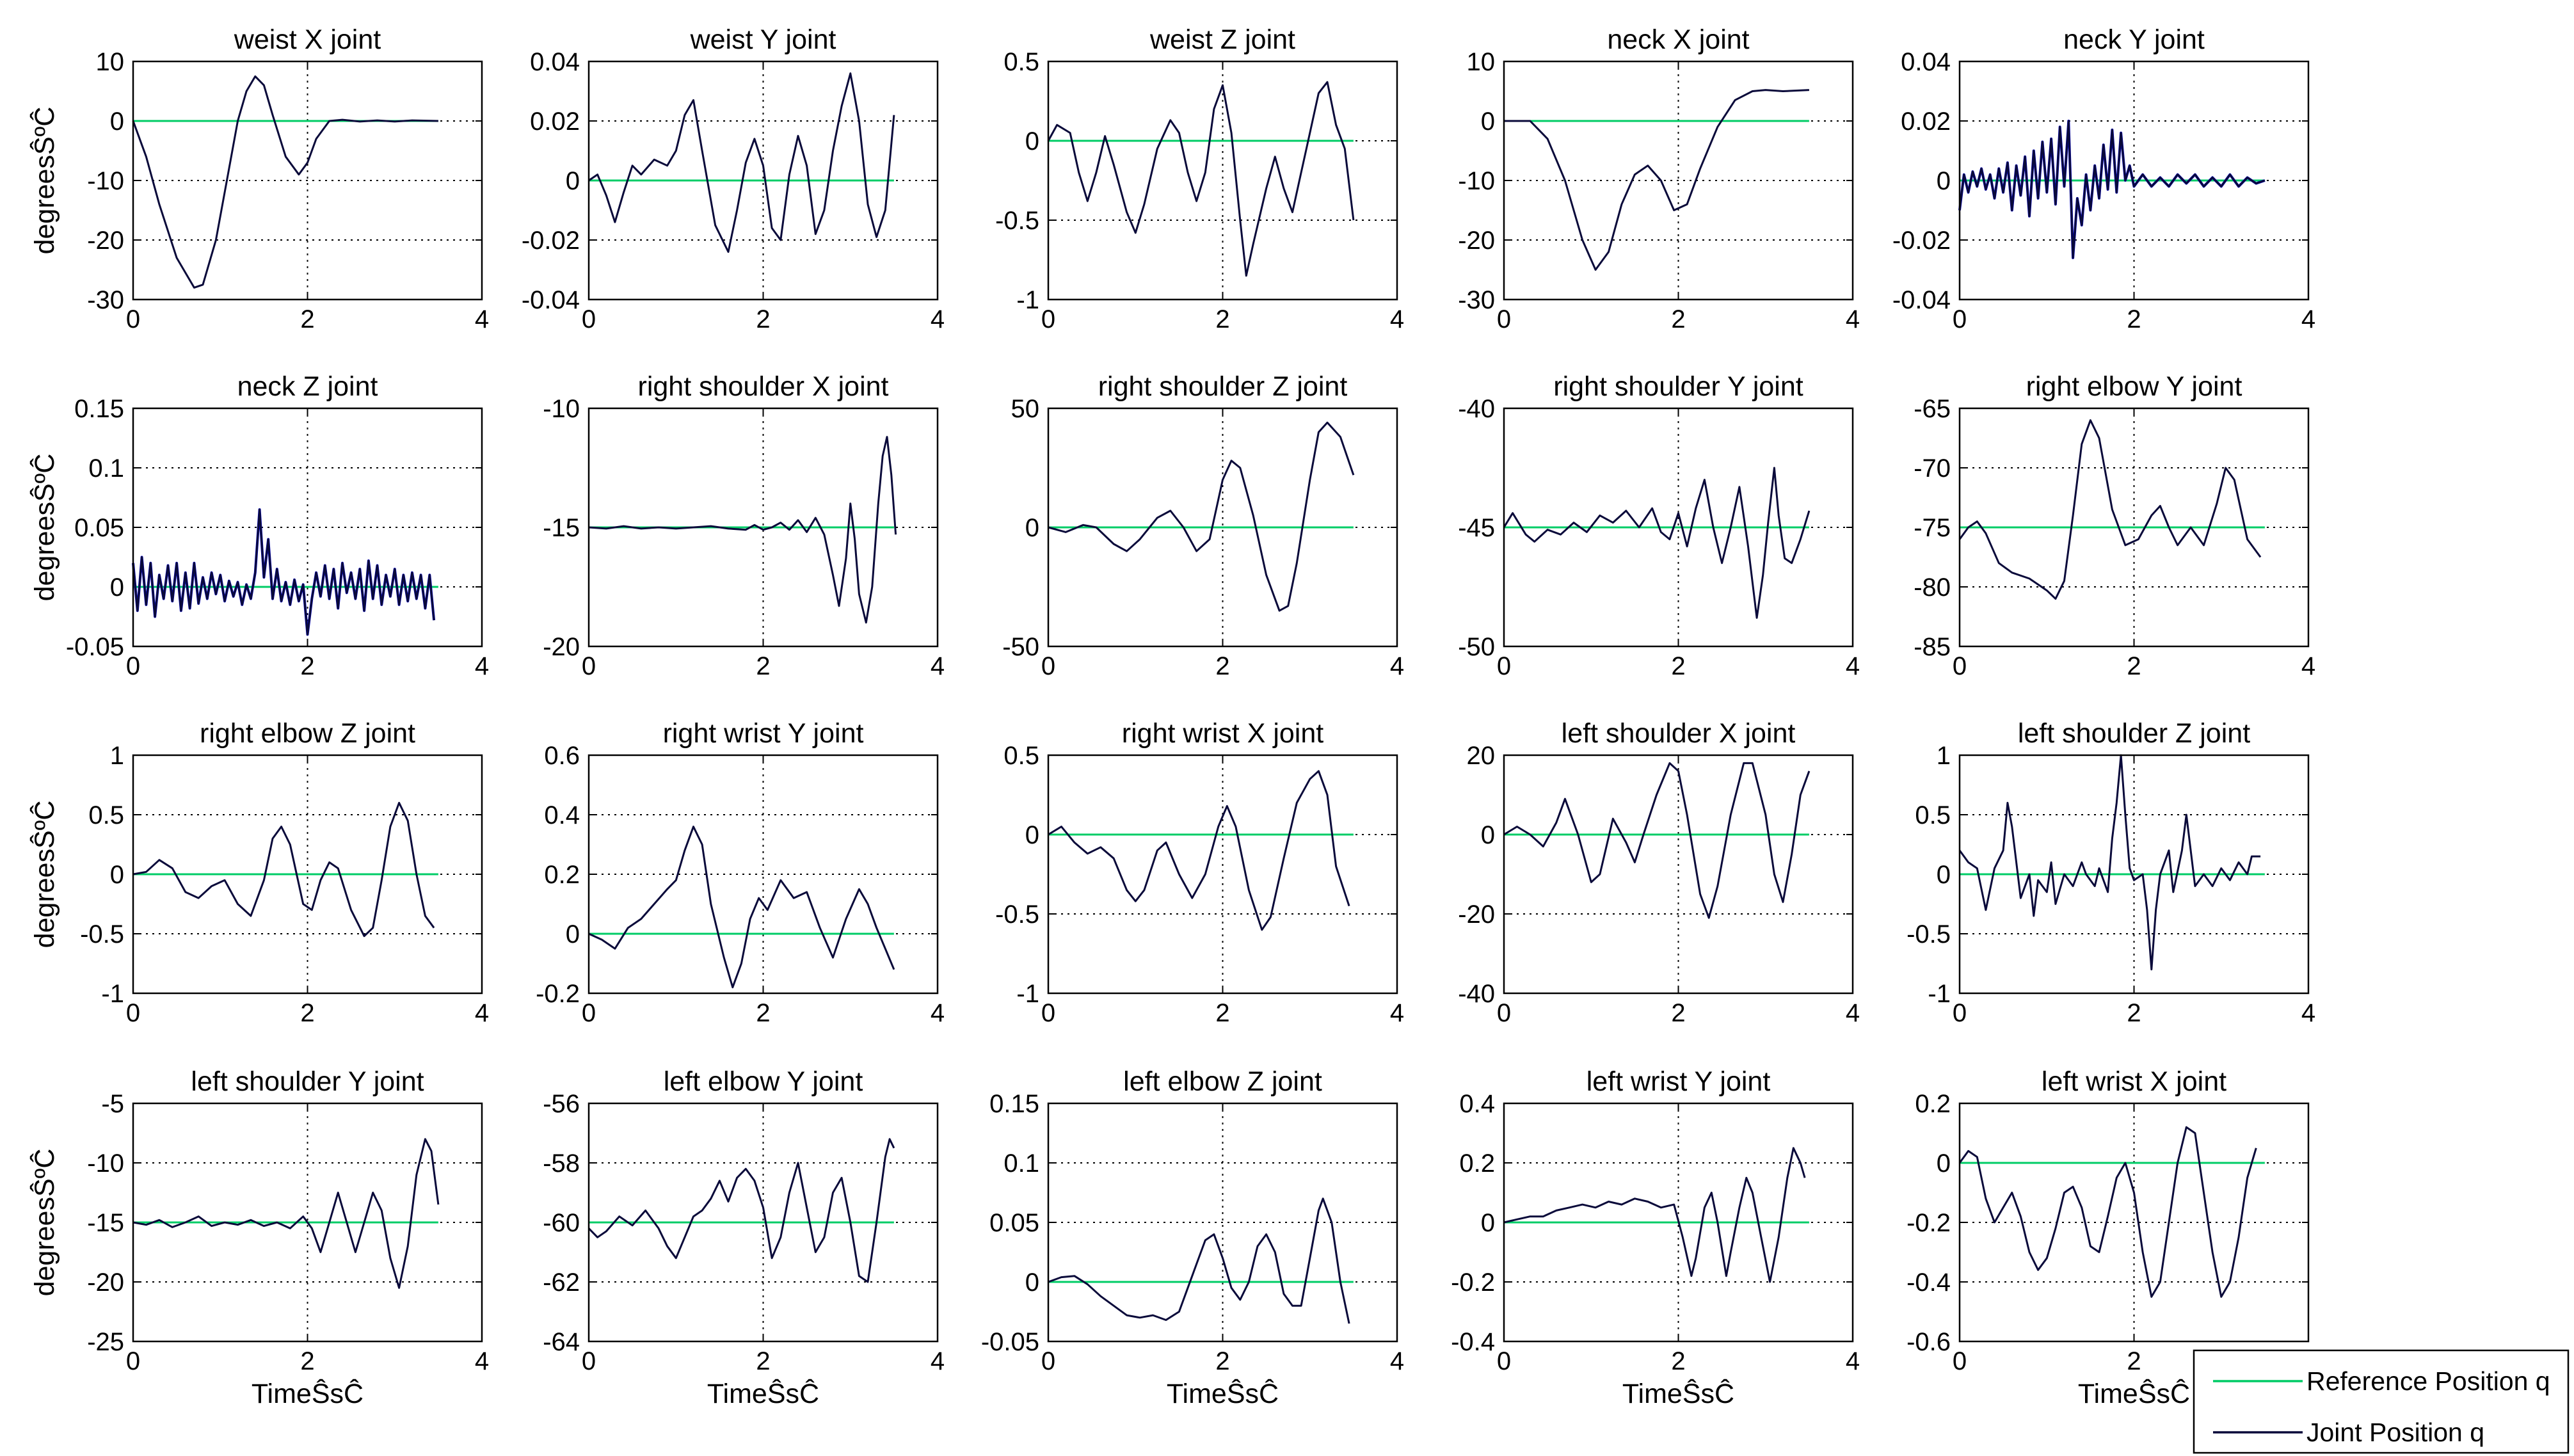 This screenshot has height=1456, width=2574. What do you see at coordinates (1929, 1282) in the screenshot?
I see `y-tick-label: -0.4` at bounding box center [1929, 1282].